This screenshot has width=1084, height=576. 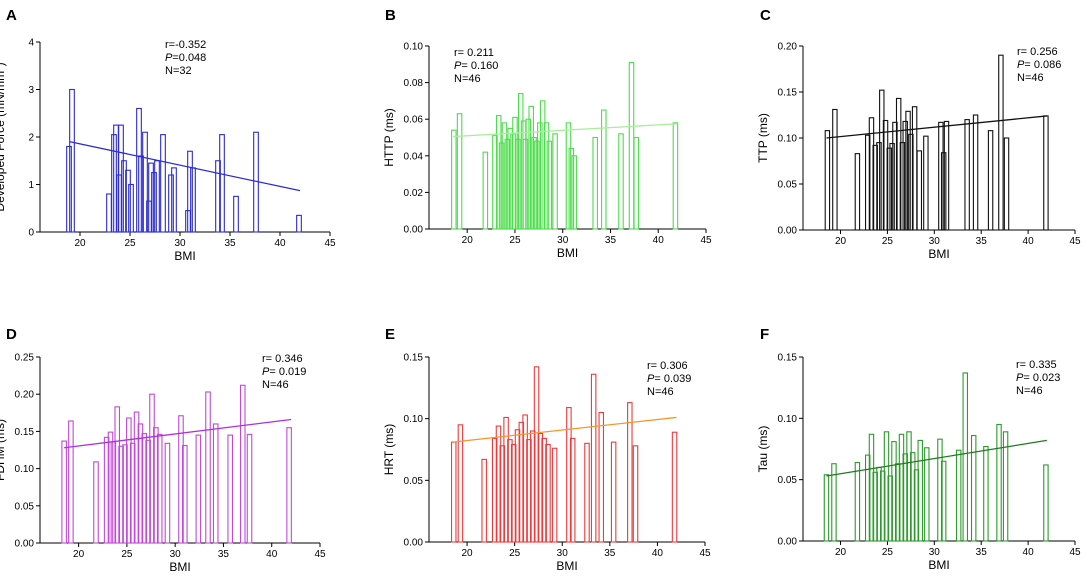 I want to click on y-axis-label: Developed Force (mN/mm2), so click(x=3, y=136).